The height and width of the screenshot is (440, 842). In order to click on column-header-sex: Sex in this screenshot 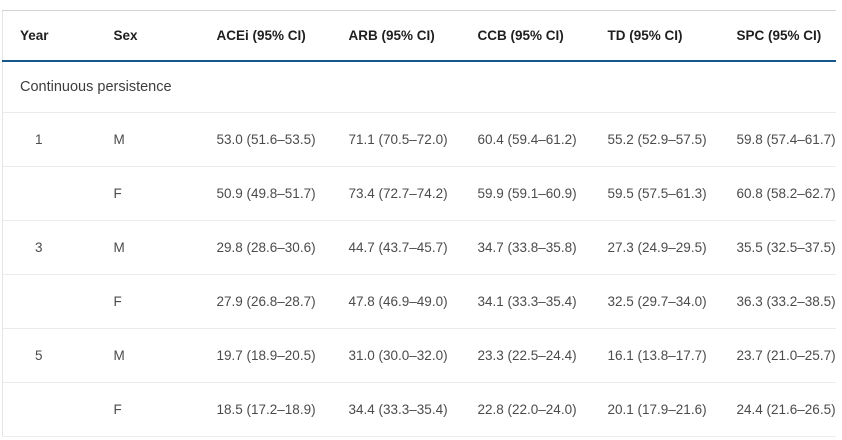, I will do `click(148, 36)`.